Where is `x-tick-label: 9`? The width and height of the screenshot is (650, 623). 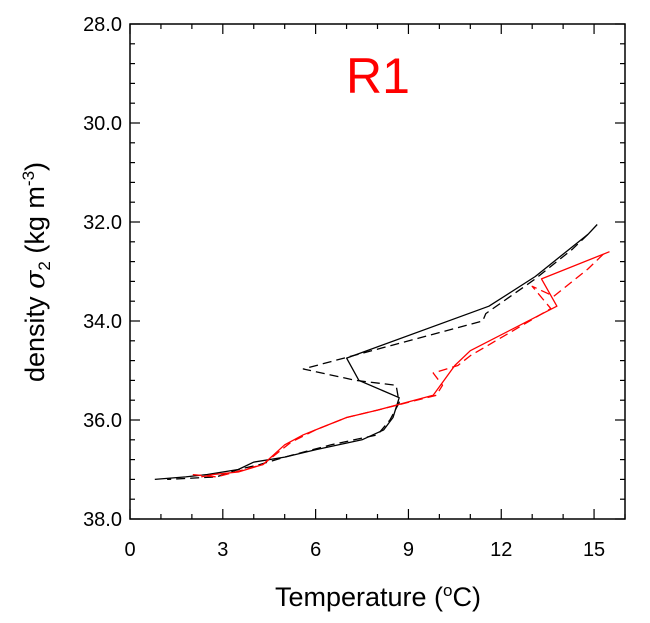
x-tick-label: 9 is located at coordinates (408, 550).